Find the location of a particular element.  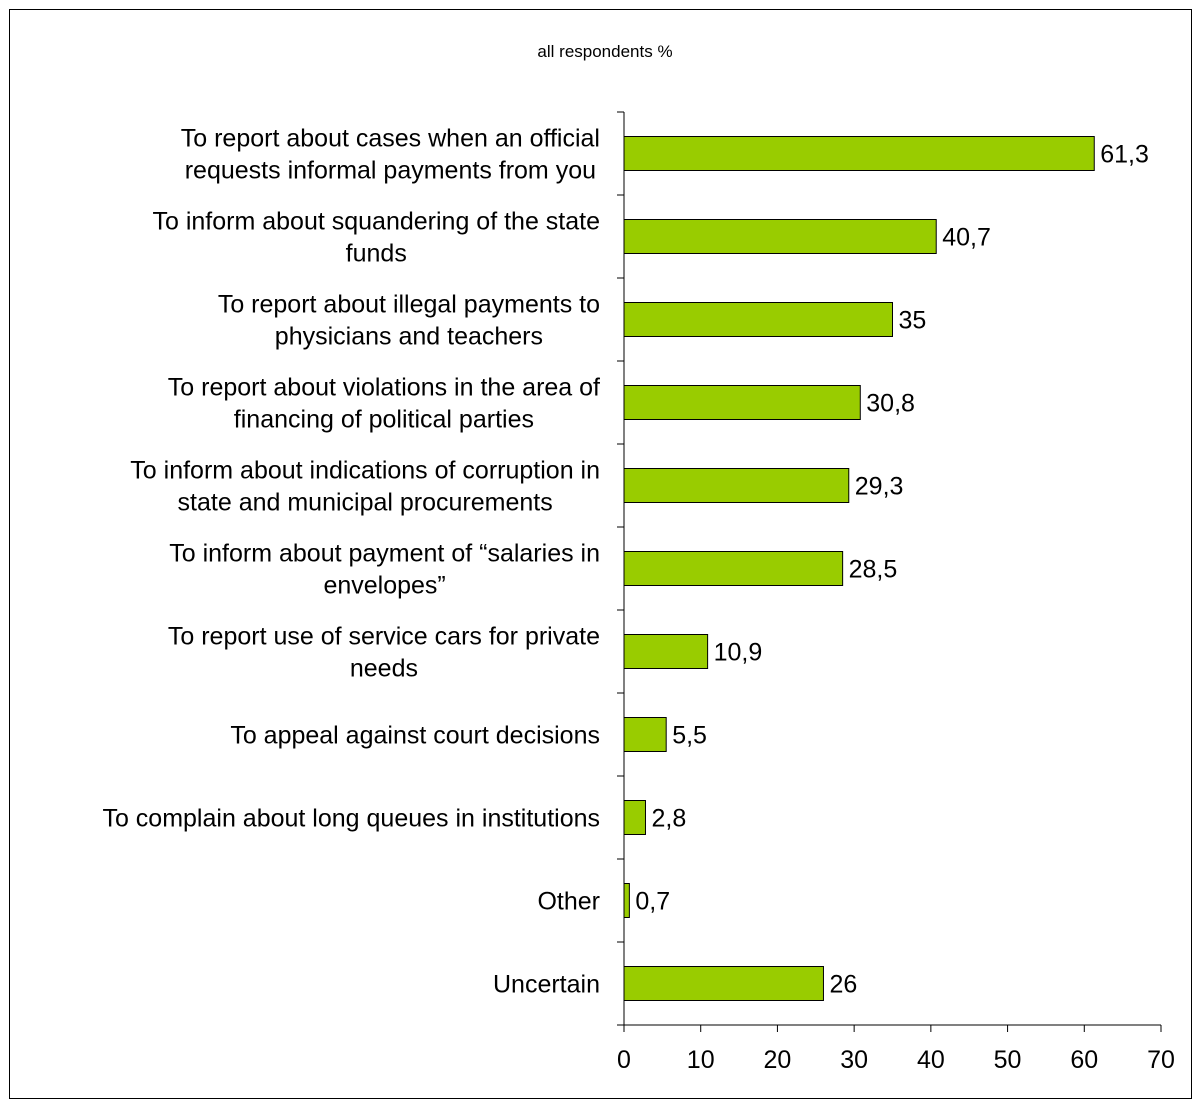

x-tick-label: 10 is located at coordinates (701, 1060).